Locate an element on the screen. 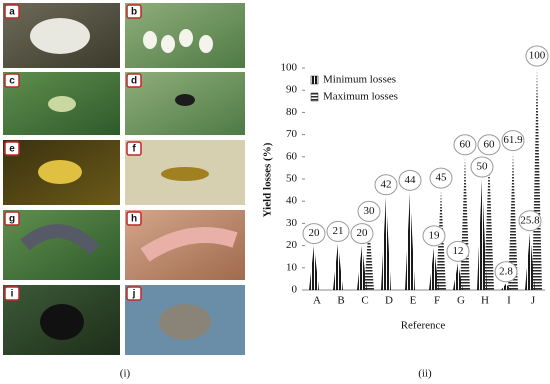 Image resolution: width=550 pixels, height=384 pixels. x-tick-label: I is located at coordinates (509, 301).